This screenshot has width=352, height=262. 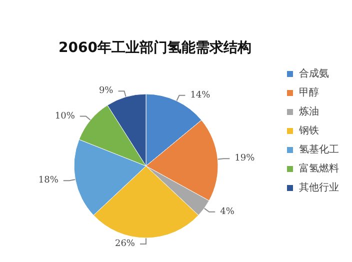 I want to click on legend-label: 甲醇, so click(x=309, y=92).